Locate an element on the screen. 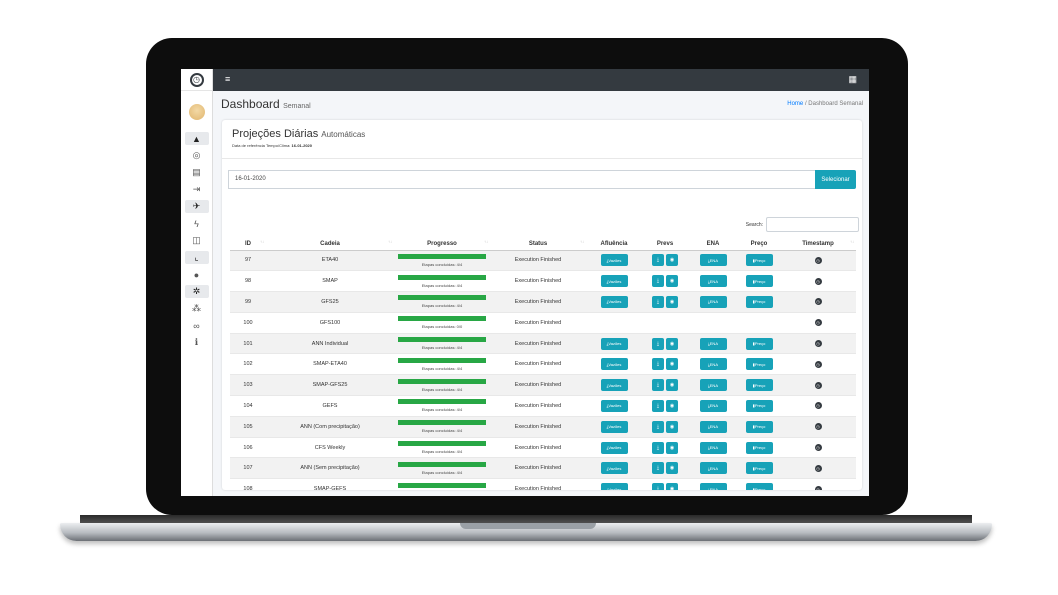 The image size is (1058, 595). col-status: Status ↑↓ is located at coordinates (538, 244).